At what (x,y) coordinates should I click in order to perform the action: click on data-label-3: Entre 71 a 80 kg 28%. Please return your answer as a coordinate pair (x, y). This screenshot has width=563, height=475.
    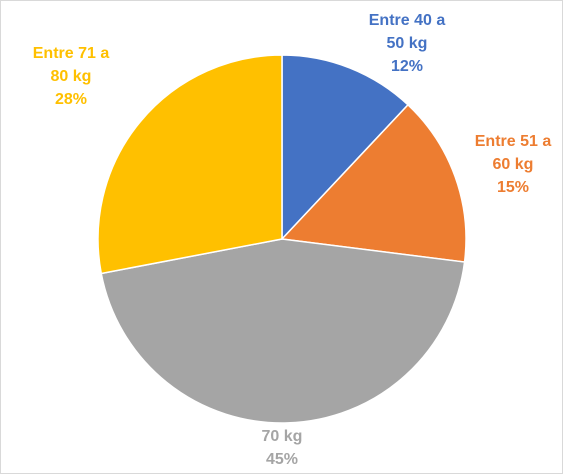
    Looking at the image, I should click on (71, 76).